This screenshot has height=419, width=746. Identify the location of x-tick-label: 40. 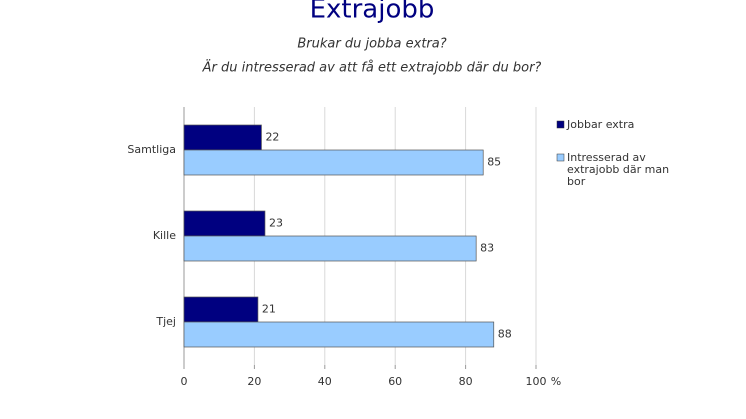
(325, 381).